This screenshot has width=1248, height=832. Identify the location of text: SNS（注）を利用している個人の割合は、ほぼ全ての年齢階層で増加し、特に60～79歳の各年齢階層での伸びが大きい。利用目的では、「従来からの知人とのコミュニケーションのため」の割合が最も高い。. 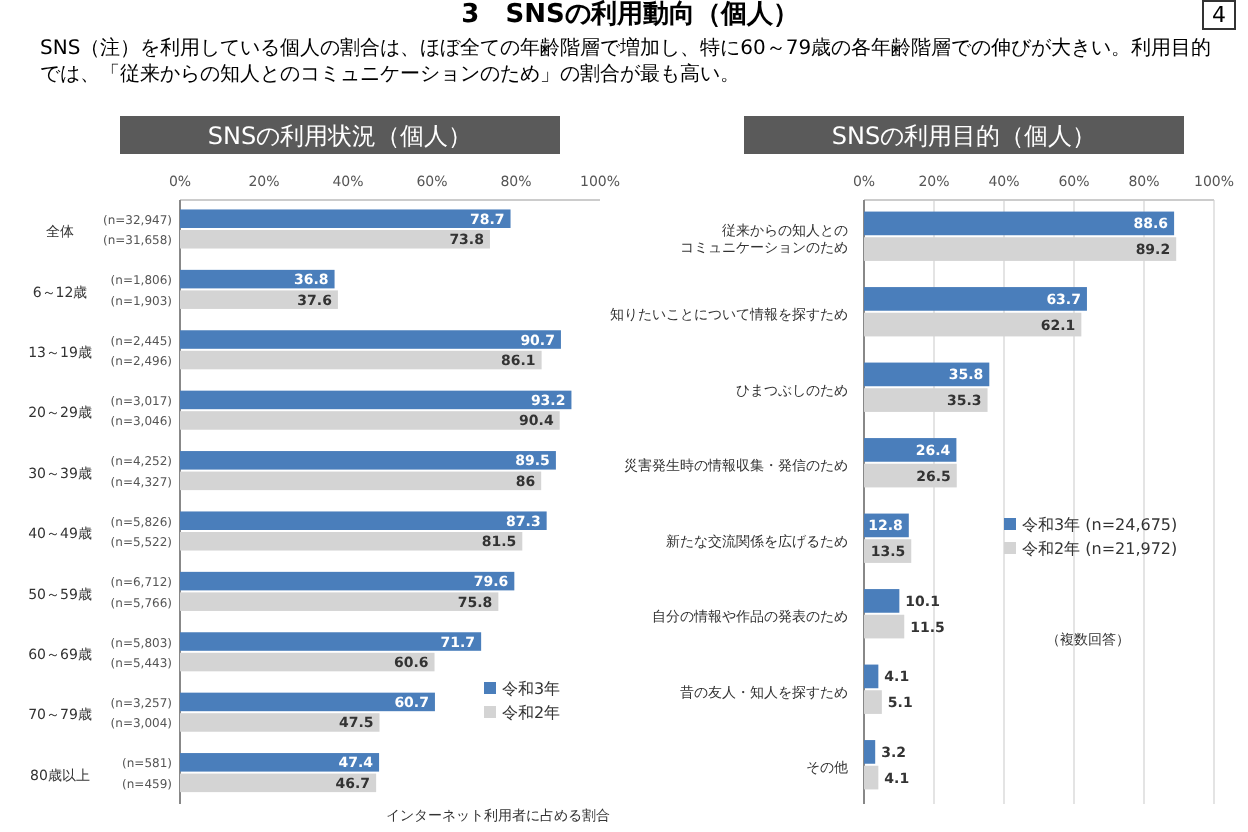
(627, 62).